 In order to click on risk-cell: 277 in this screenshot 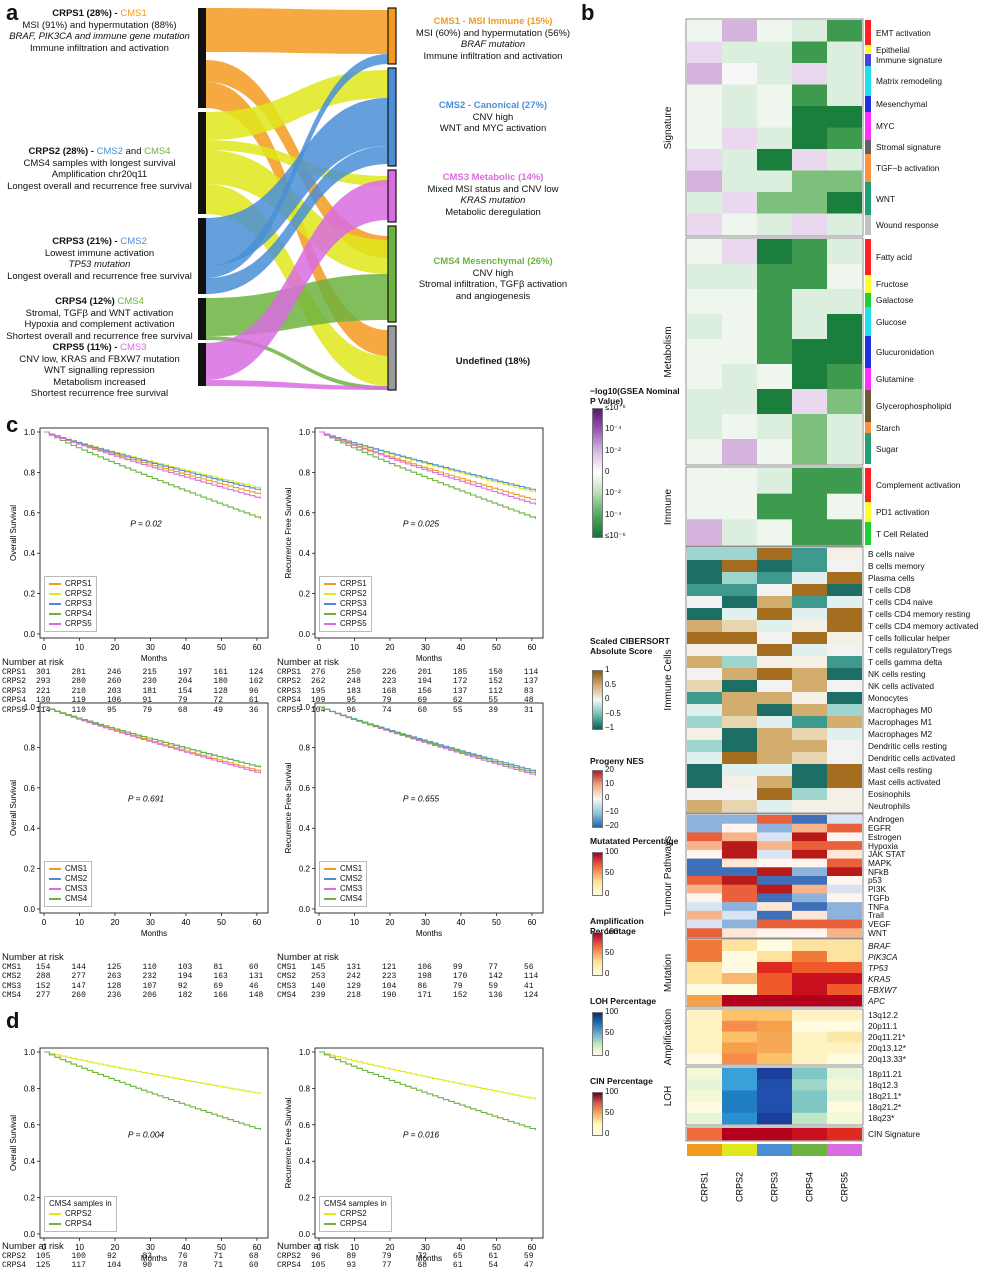, I will do `click(43, 996)`.